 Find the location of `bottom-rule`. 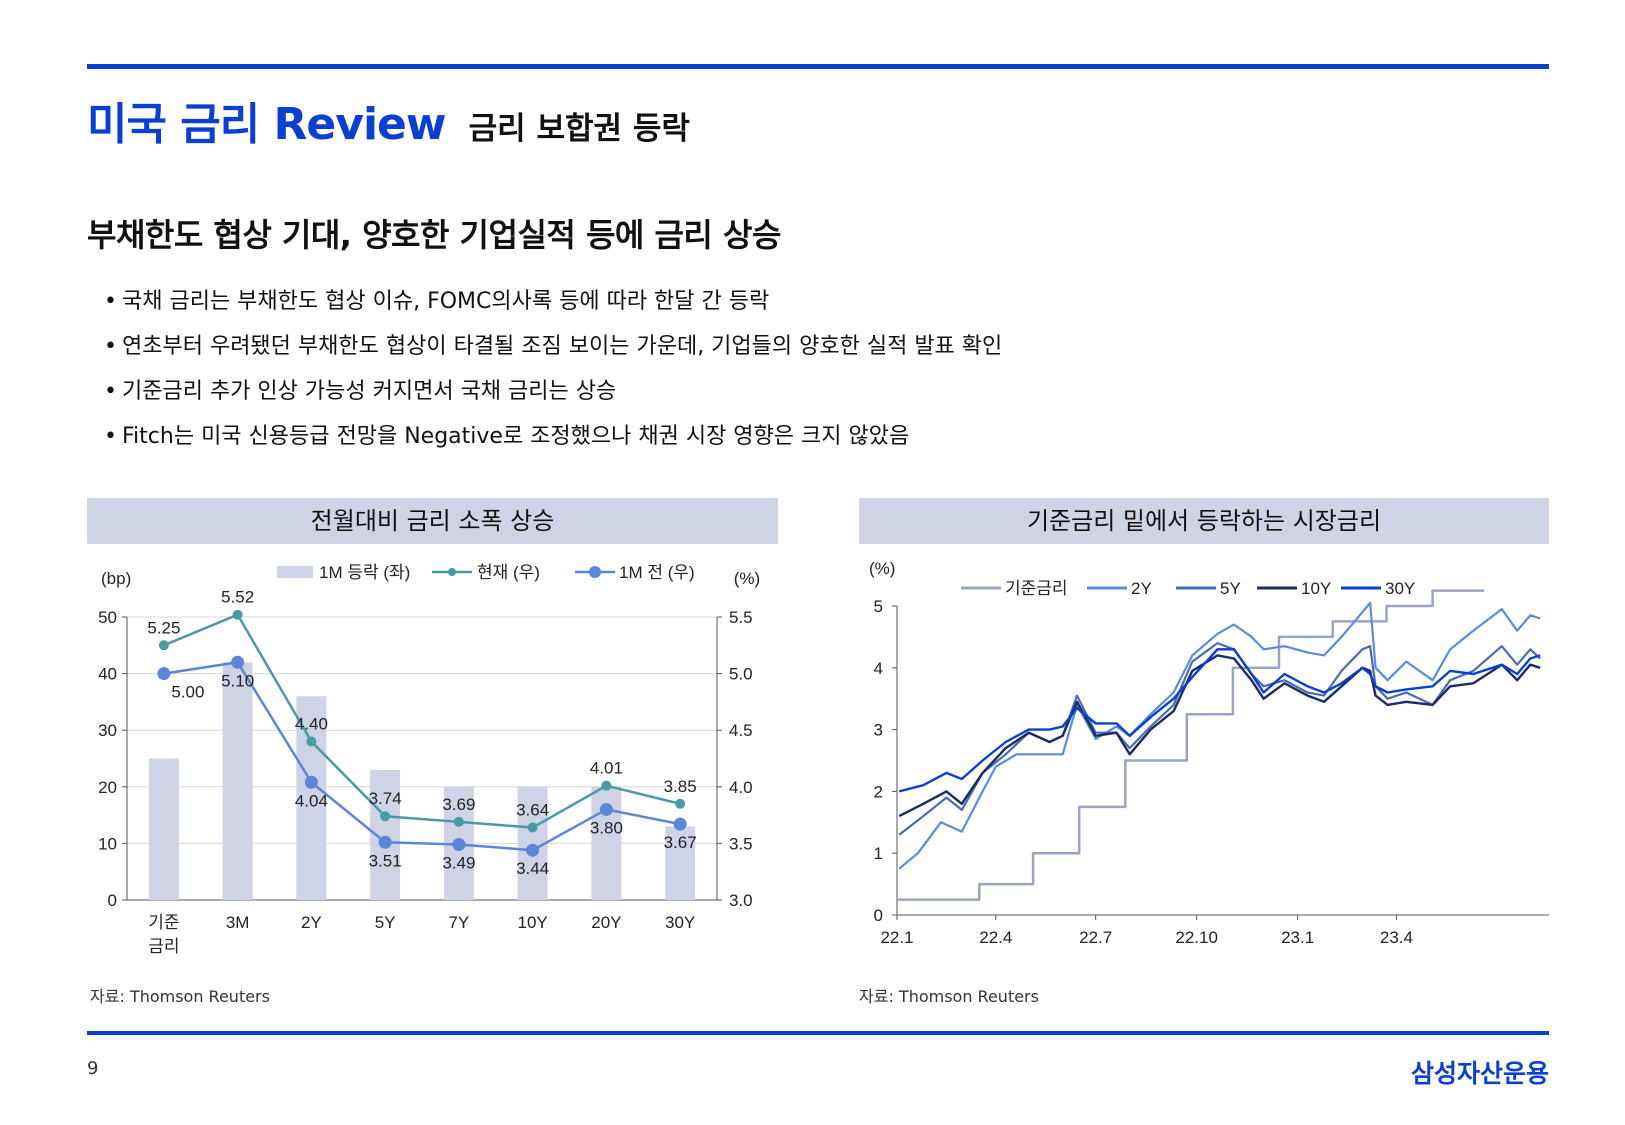

bottom-rule is located at coordinates (818, 1033).